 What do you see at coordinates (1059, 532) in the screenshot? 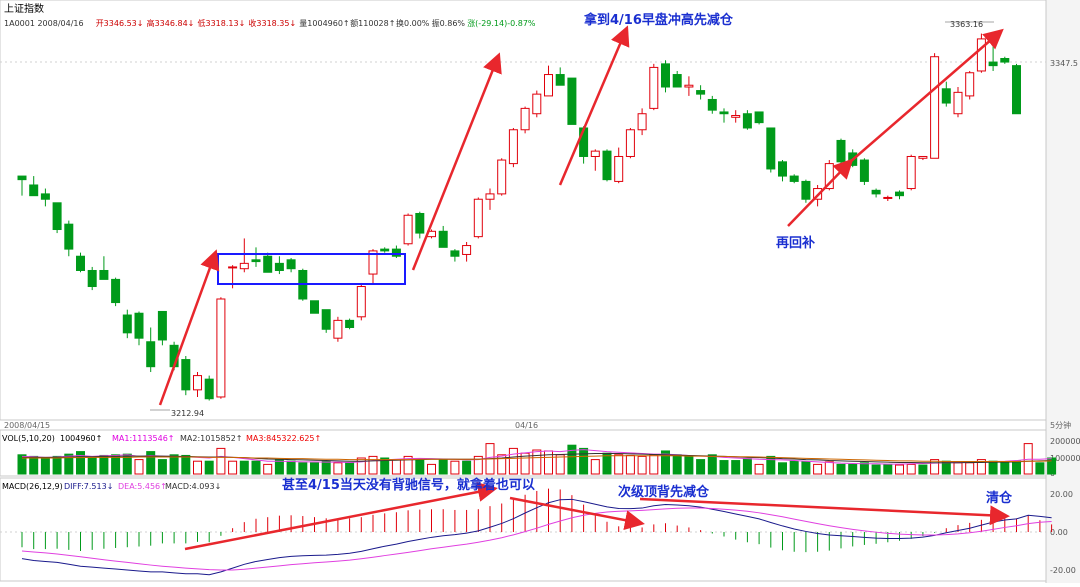
I see `macd-tick-1: 0.00` at bounding box center [1059, 532].